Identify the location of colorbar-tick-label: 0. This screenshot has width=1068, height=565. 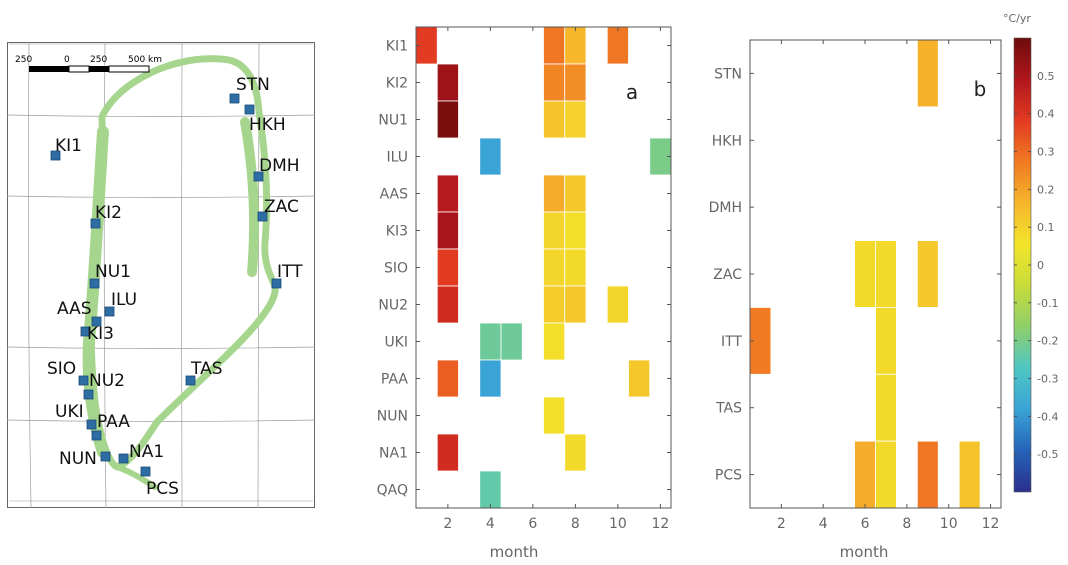
(1040, 265).